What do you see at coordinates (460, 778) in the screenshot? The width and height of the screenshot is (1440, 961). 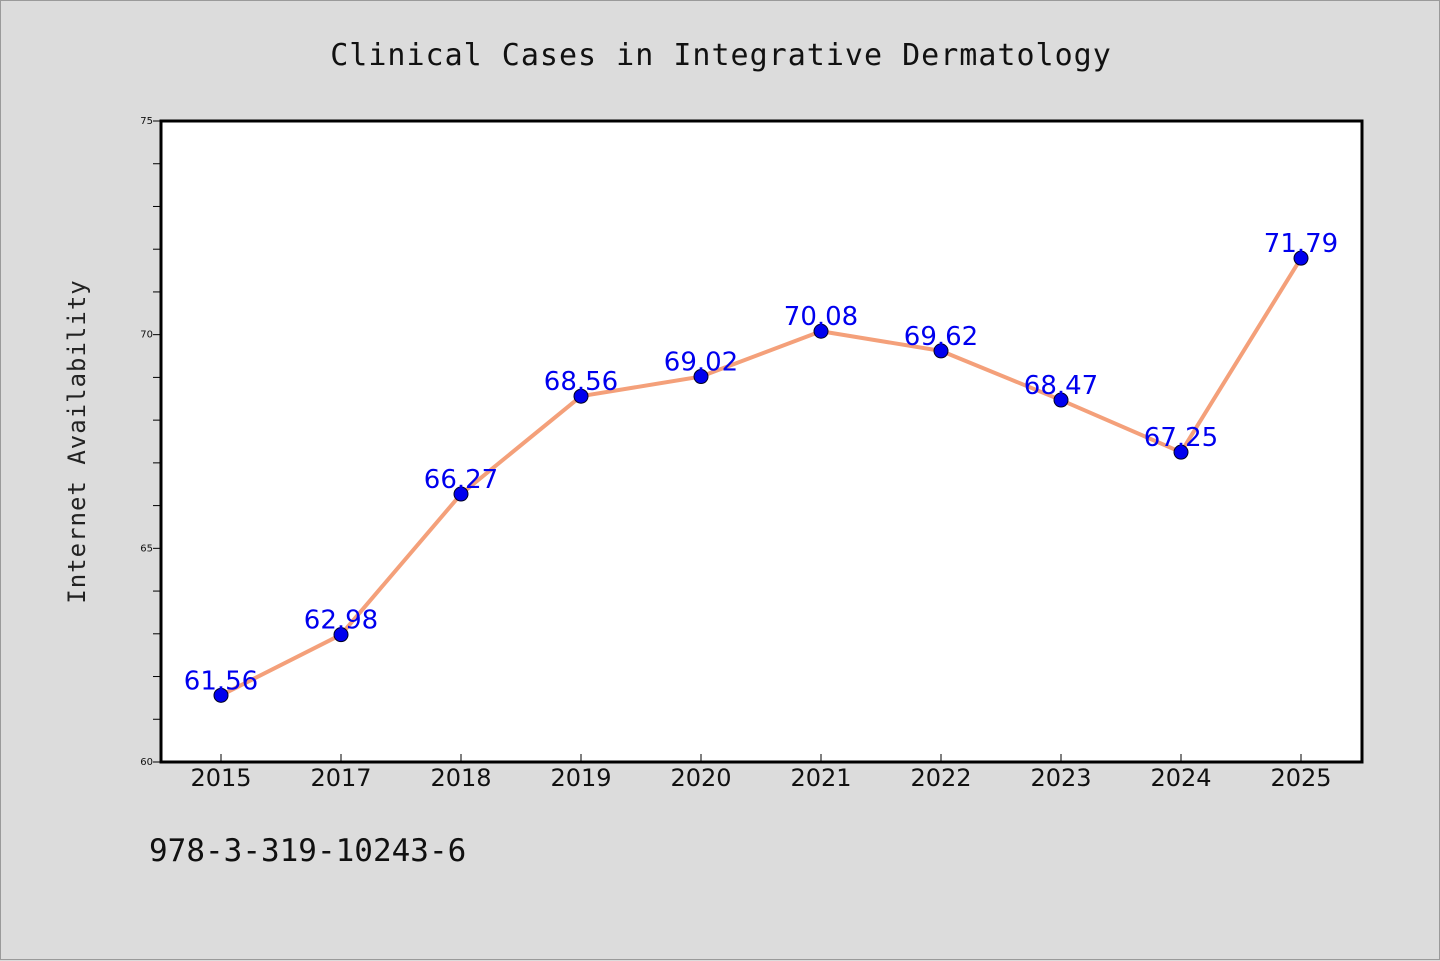 I see `x-tick-label: 2018` at bounding box center [460, 778].